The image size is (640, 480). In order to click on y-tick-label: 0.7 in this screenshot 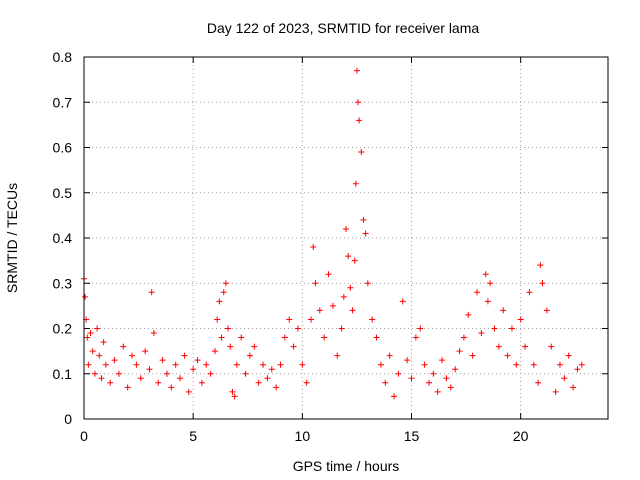, I will do `click(63, 102)`.